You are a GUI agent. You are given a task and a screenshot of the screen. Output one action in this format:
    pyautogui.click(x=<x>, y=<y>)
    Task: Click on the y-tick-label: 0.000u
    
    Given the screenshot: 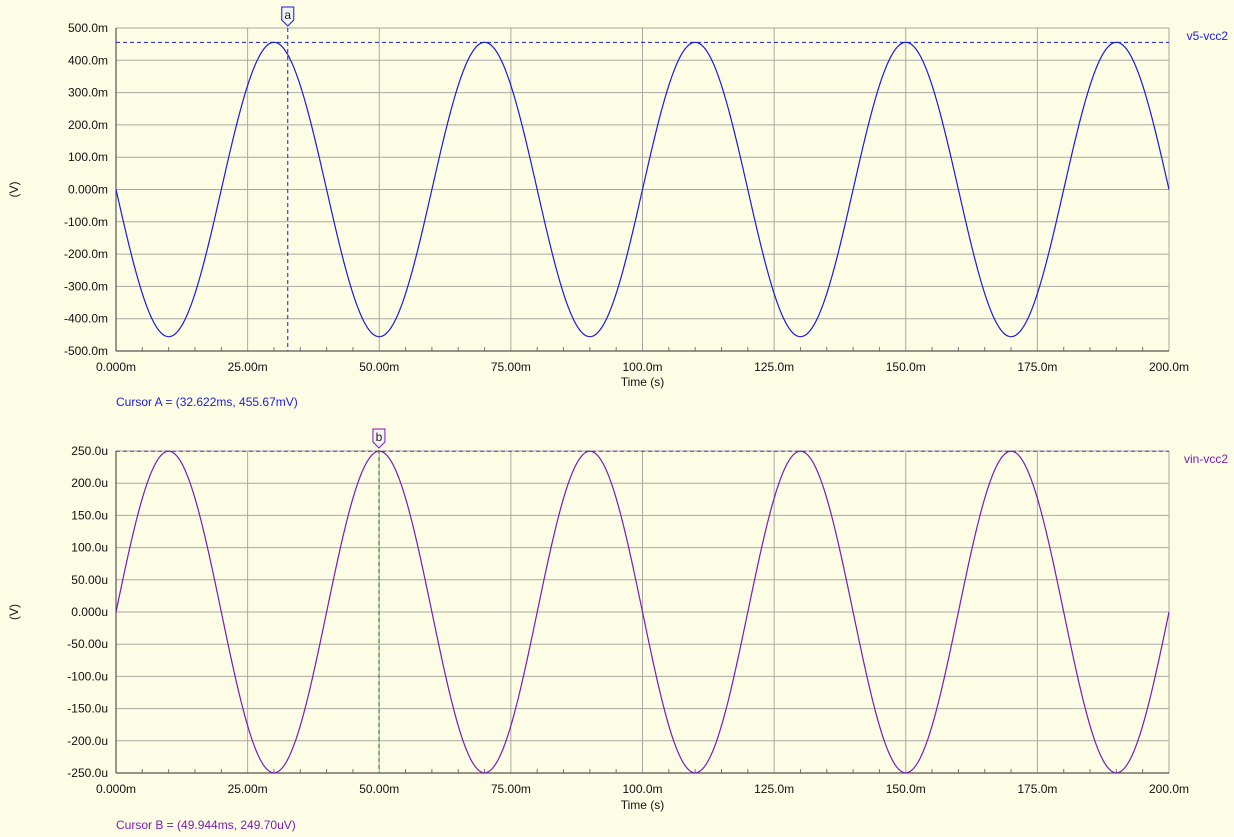 What is the action you would take?
    pyautogui.click(x=89, y=612)
    